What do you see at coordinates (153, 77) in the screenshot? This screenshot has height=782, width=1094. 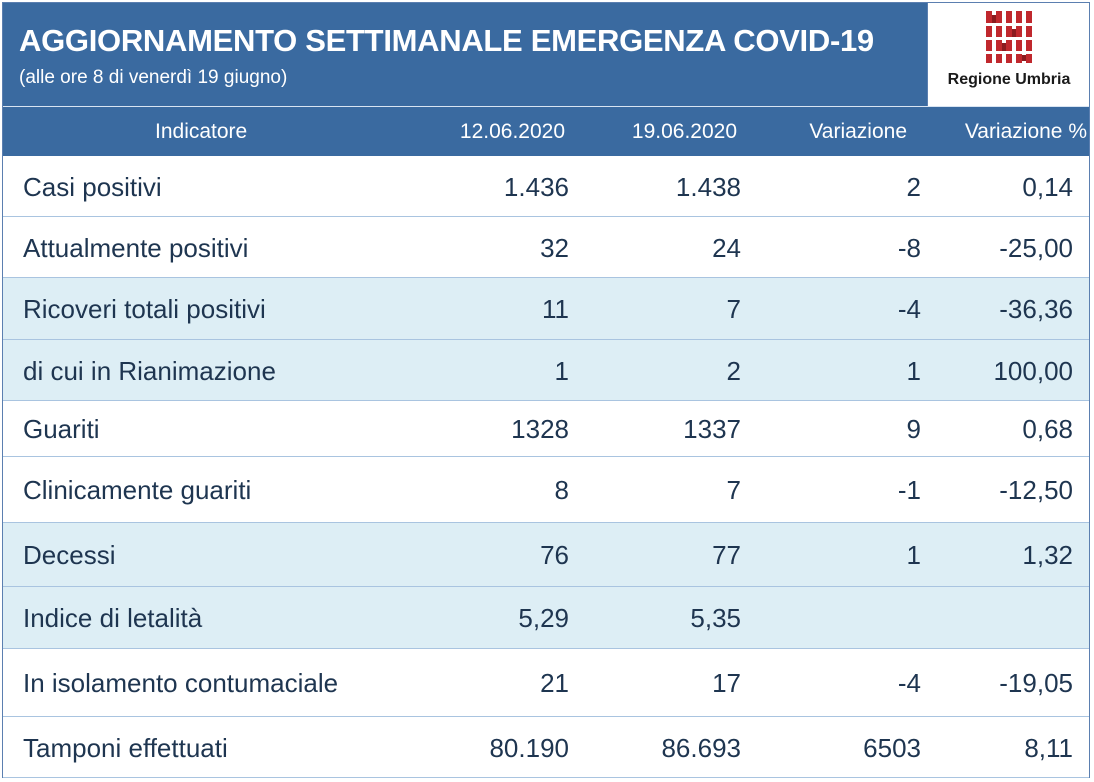 I see `page-subtitle: (alle ore 8 di venerdì 19 giugno)` at bounding box center [153, 77].